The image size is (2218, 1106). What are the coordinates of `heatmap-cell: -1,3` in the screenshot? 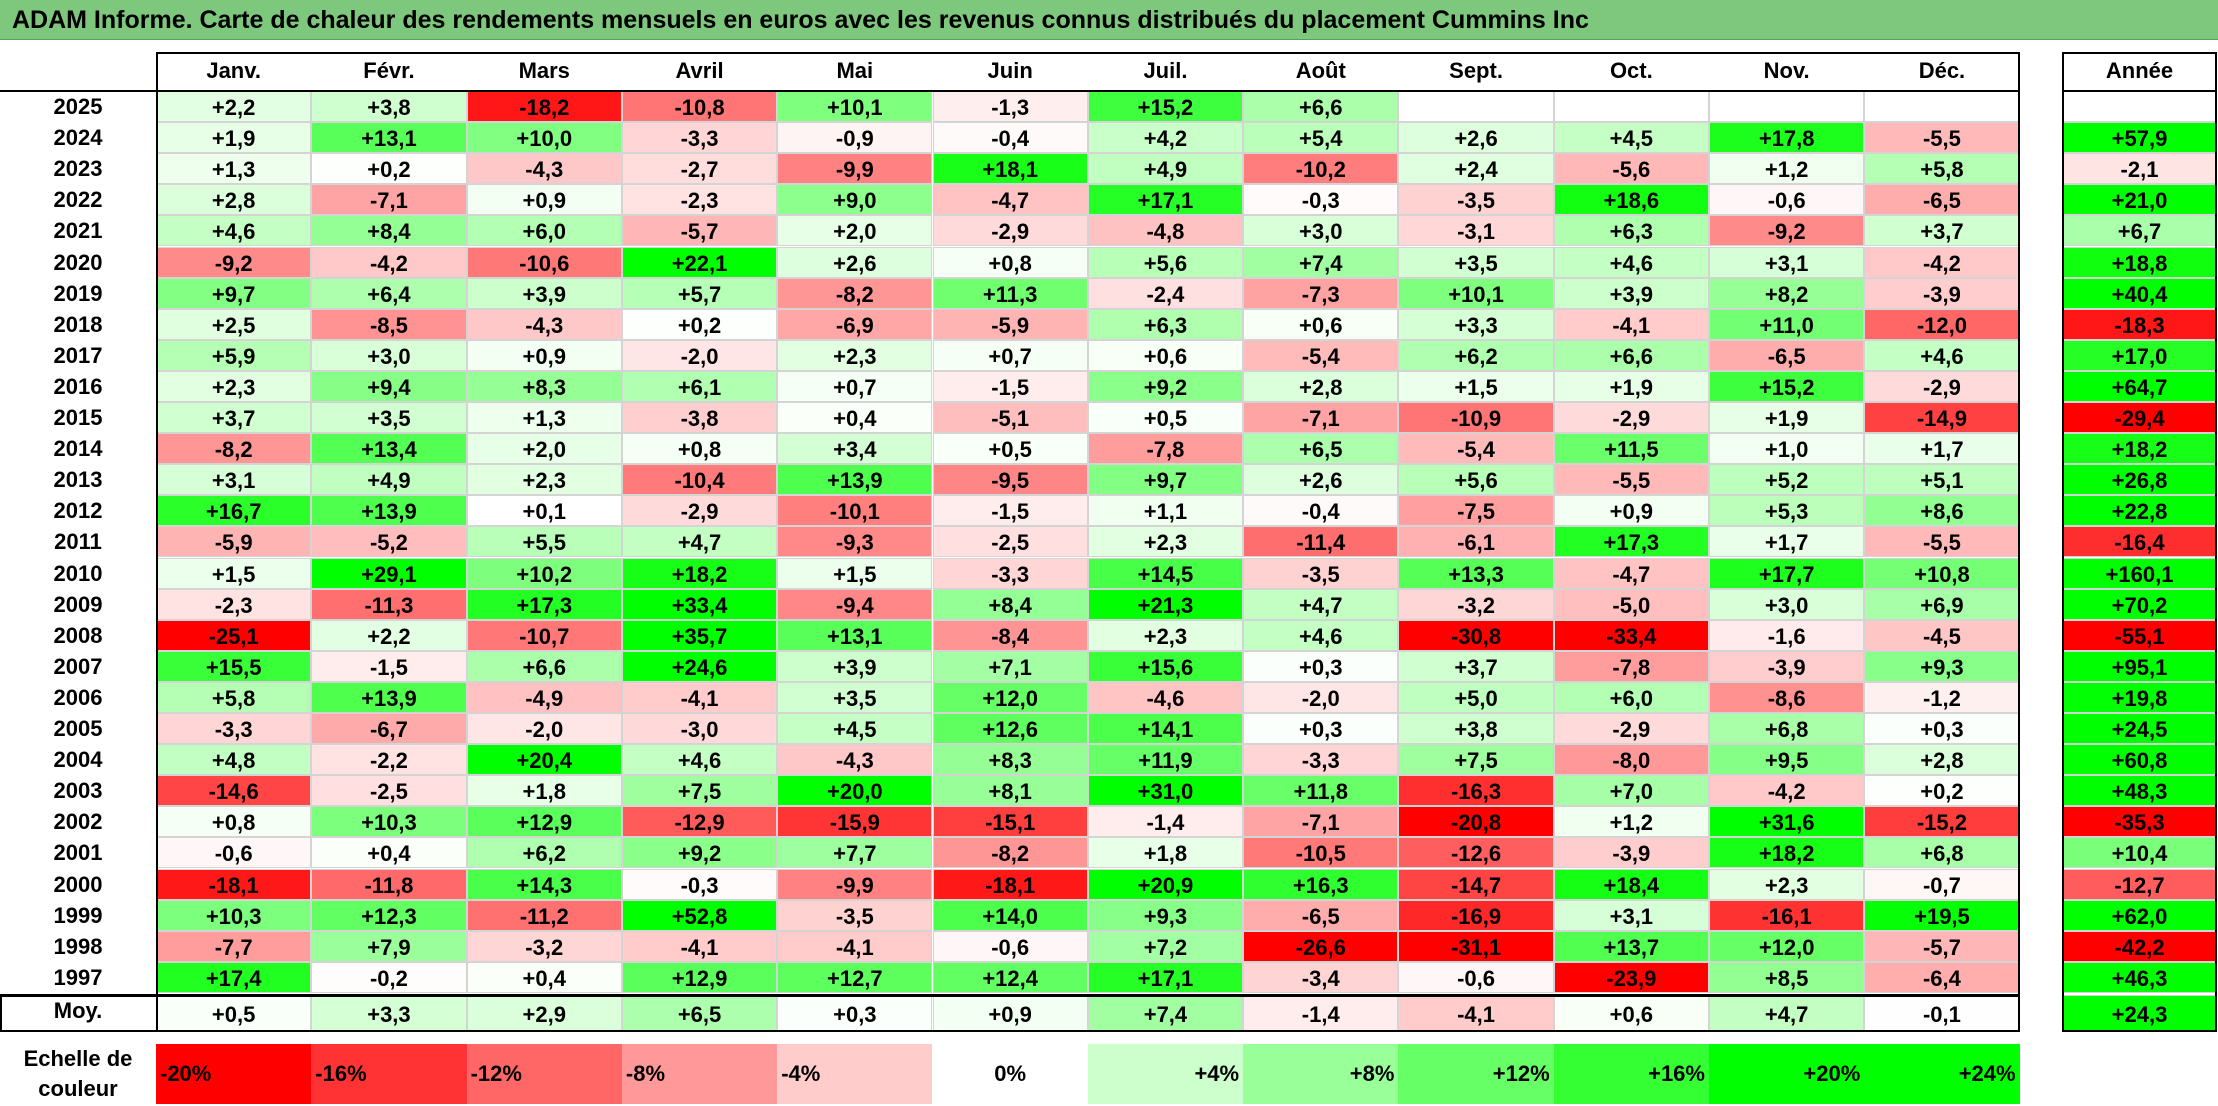 It's located at (1010, 107).